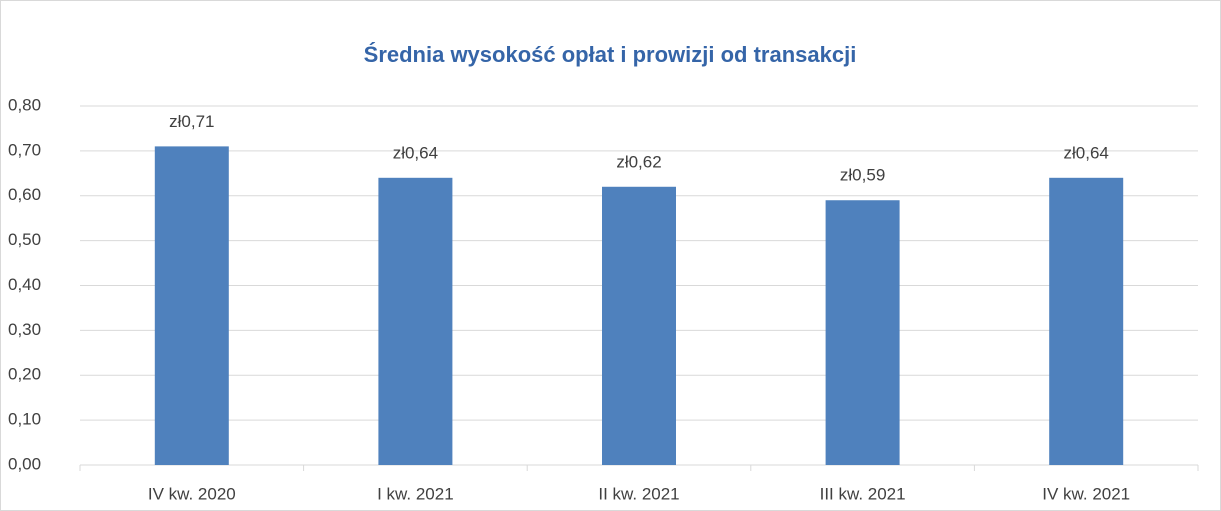  What do you see at coordinates (24, 104) in the screenshot?
I see `y-tick-label: 0,80` at bounding box center [24, 104].